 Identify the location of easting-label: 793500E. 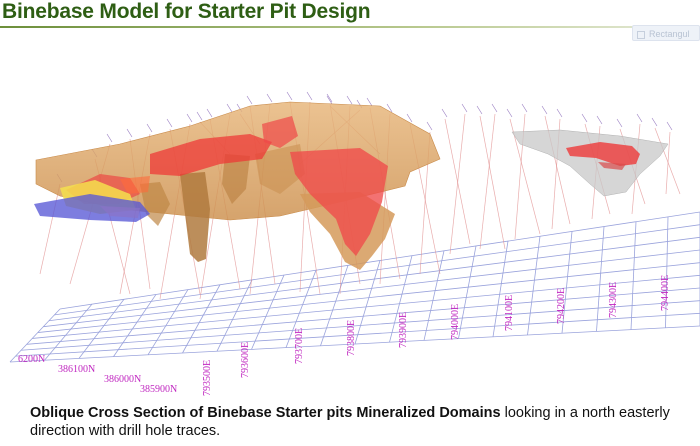
(207, 378).